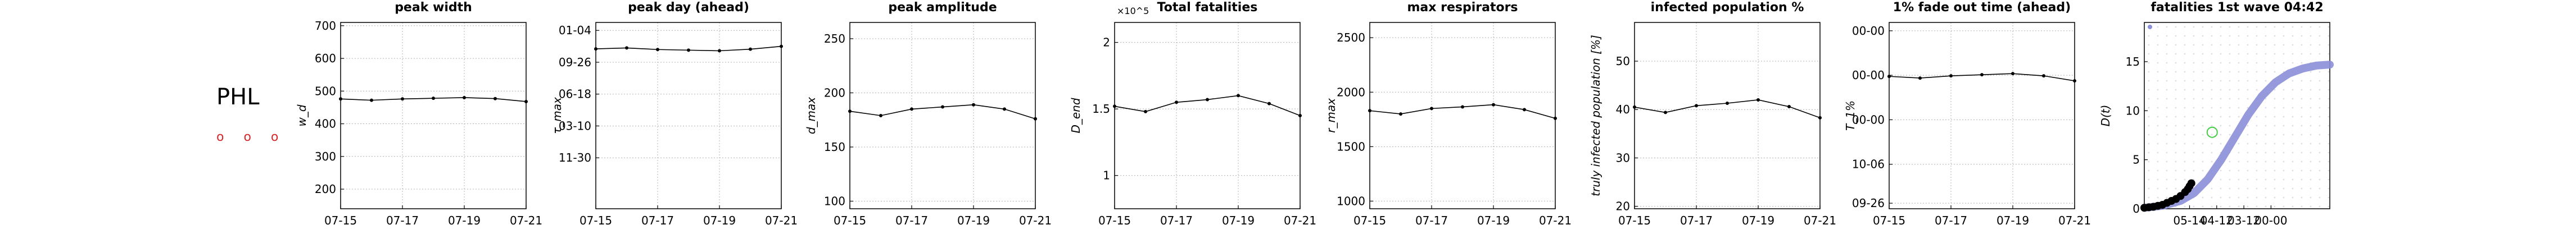 This screenshot has height=234, width=2576. I want to click on chart-title: peak day (ahead), so click(689, 8).